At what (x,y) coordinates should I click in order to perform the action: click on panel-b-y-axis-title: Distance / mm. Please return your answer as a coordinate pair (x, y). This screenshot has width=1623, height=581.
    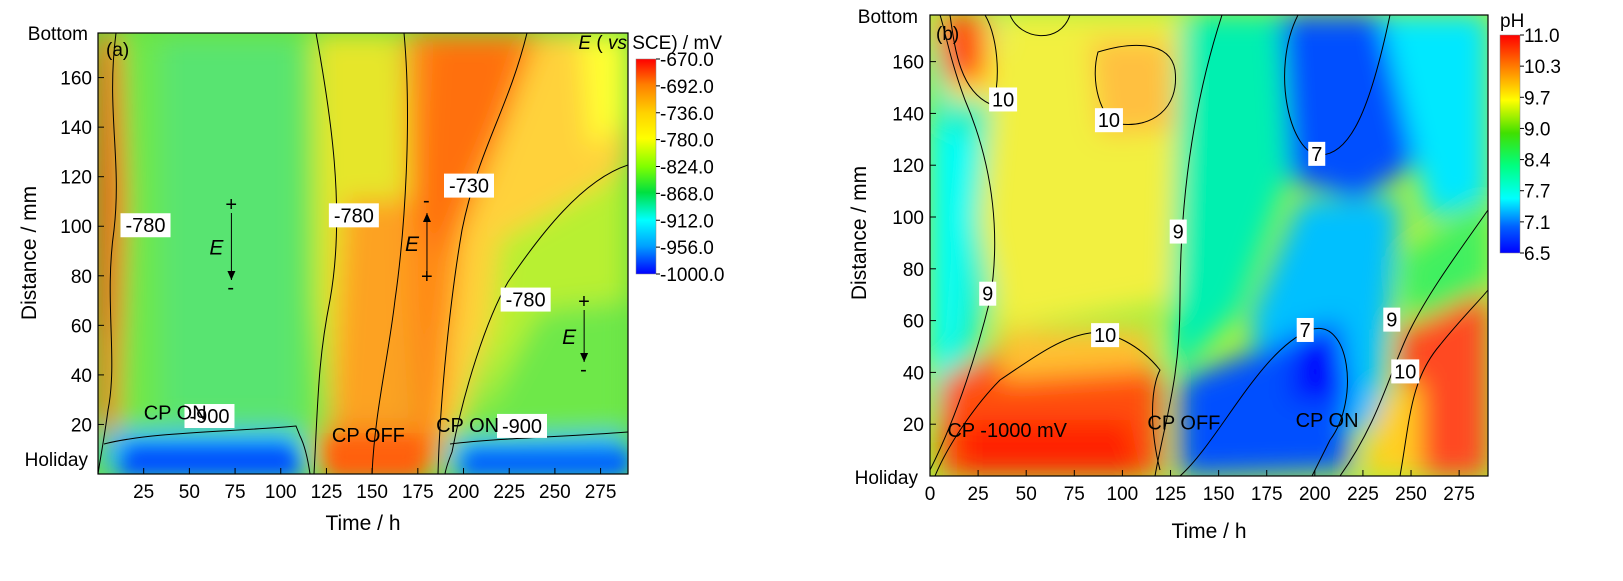
    Looking at the image, I should click on (859, 233).